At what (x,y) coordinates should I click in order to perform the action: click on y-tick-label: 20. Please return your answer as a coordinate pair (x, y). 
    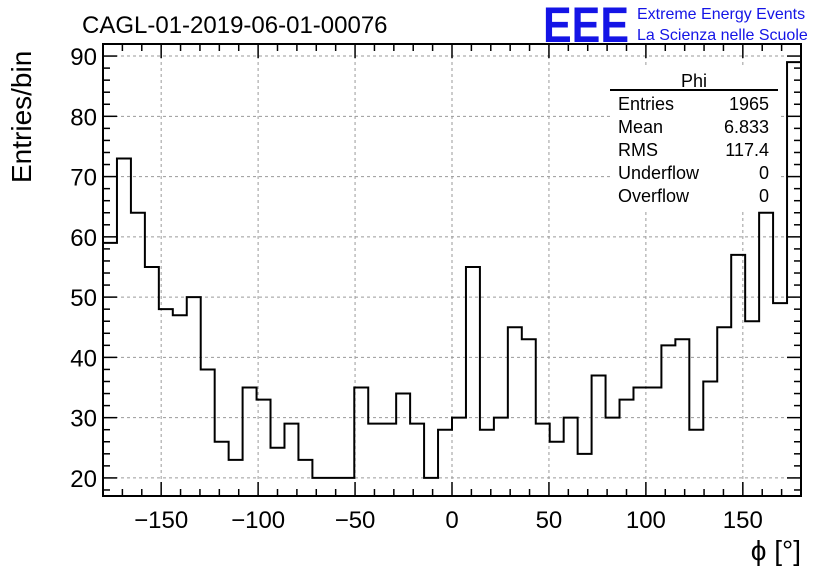
    Looking at the image, I should click on (83, 479).